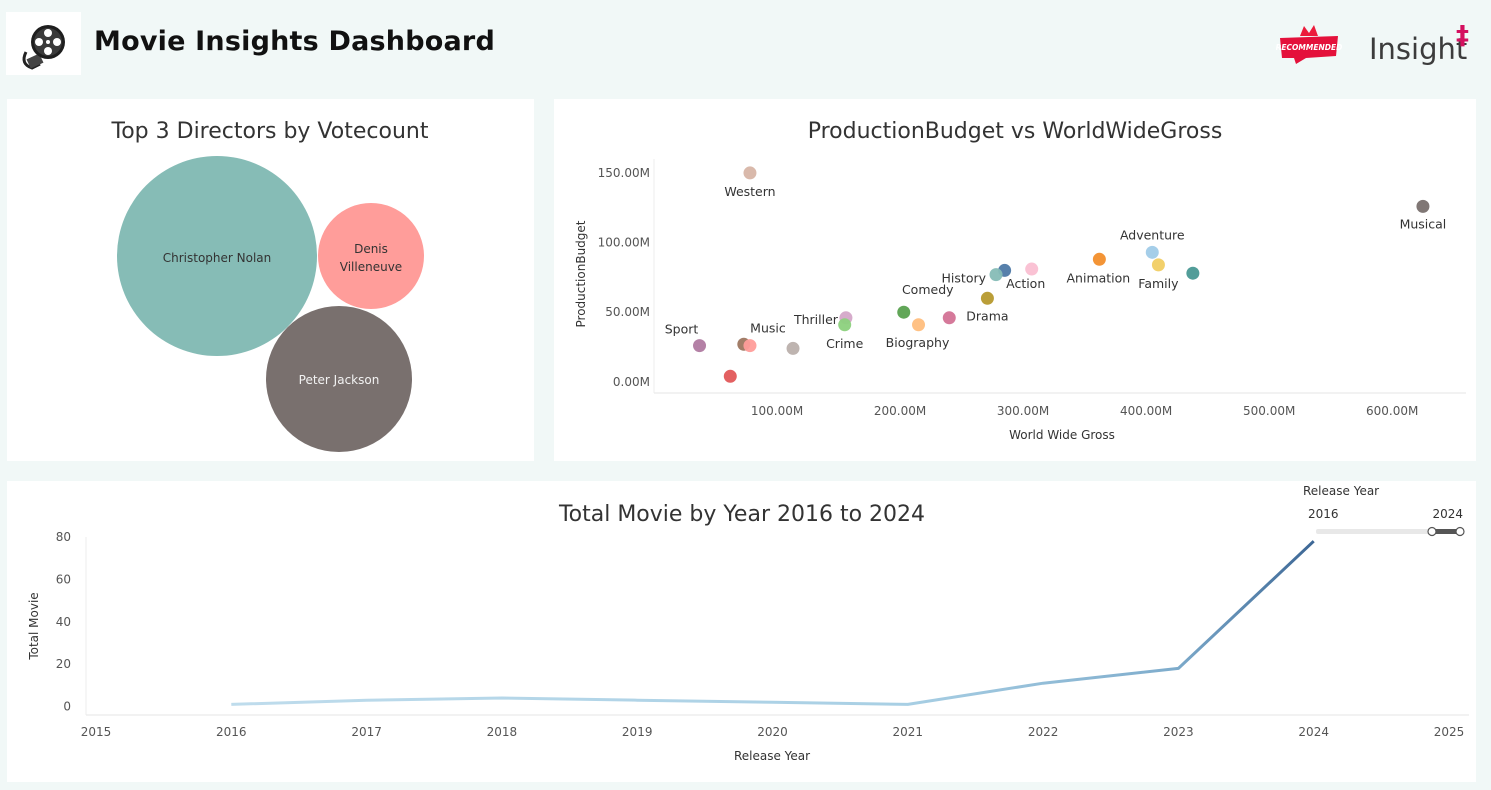 The width and height of the screenshot is (1491, 790). I want to click on line-y-tick: 0, so click(67, 707).